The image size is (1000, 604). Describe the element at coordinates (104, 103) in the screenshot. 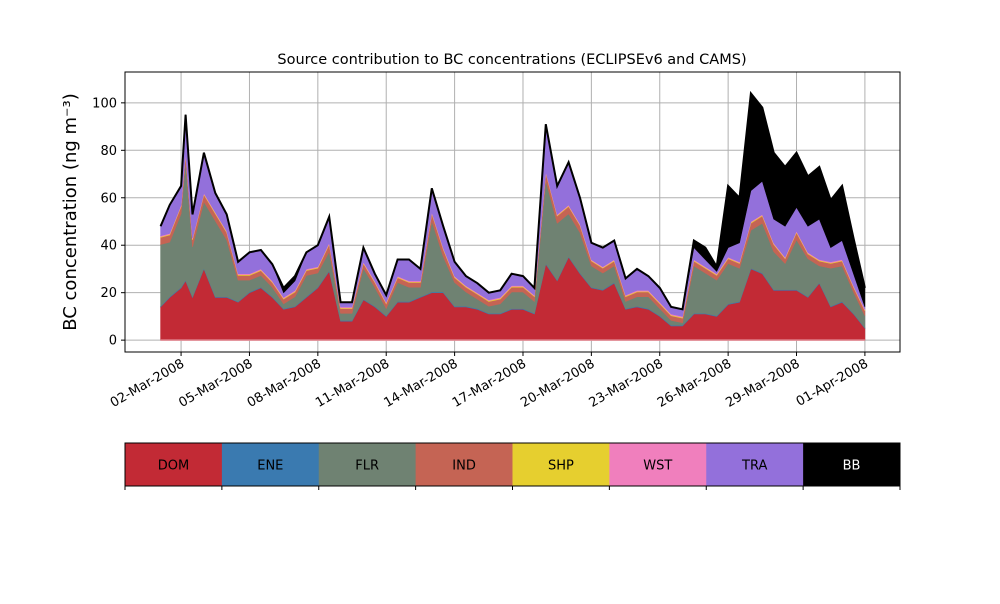

I see `y-tick-label: 100` at that location.